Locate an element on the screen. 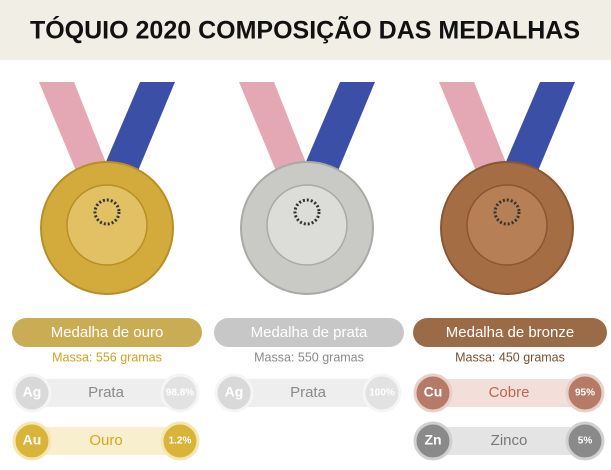  component-percent: 98.8% is located at coordinates (180, 393).